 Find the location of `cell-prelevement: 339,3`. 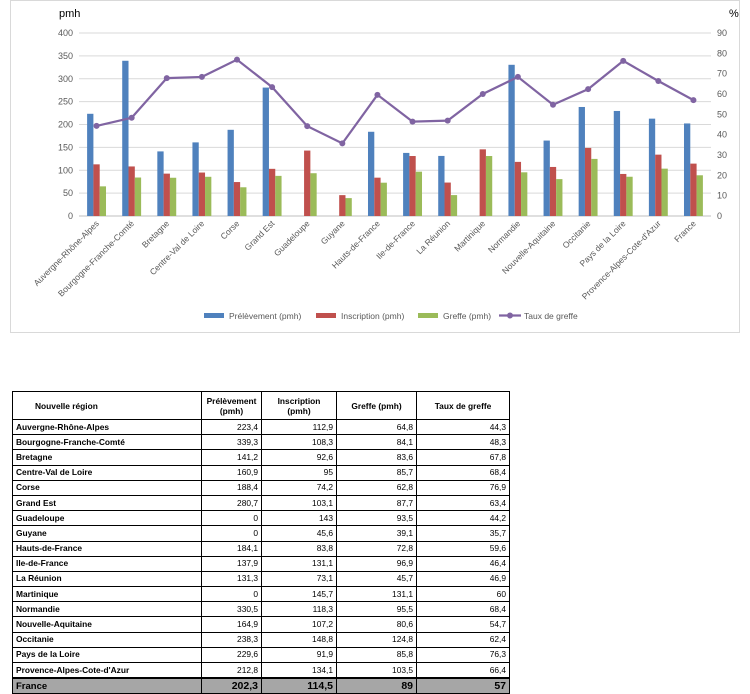

cell-prelevement: 339,3 is located at coordinates (231, 442).